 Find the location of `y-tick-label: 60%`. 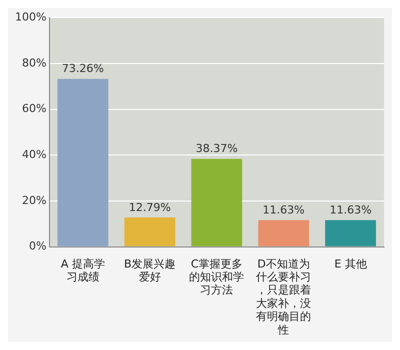

y-tick-label: 60% is located at coordinates (34, 109).